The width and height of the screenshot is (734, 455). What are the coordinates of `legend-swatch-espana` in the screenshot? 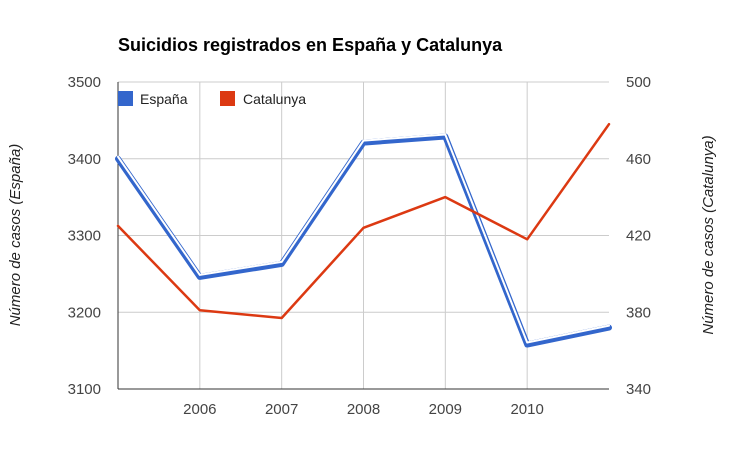 It's located at (125, 98).